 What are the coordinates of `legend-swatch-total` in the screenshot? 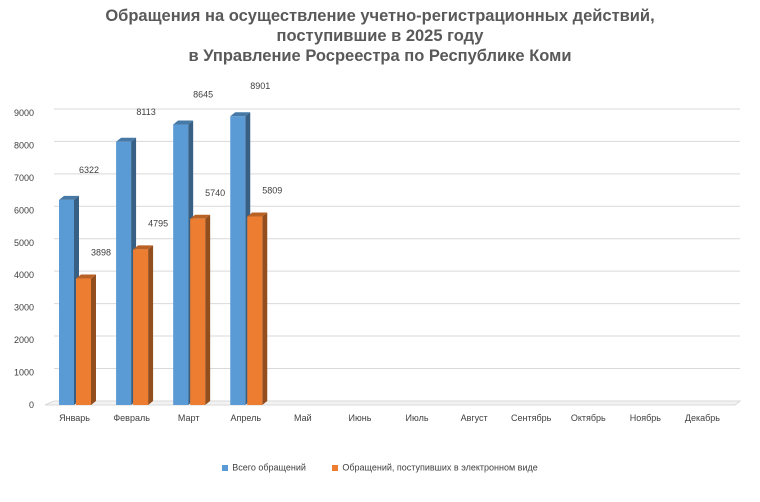 It's located at (225, 467).